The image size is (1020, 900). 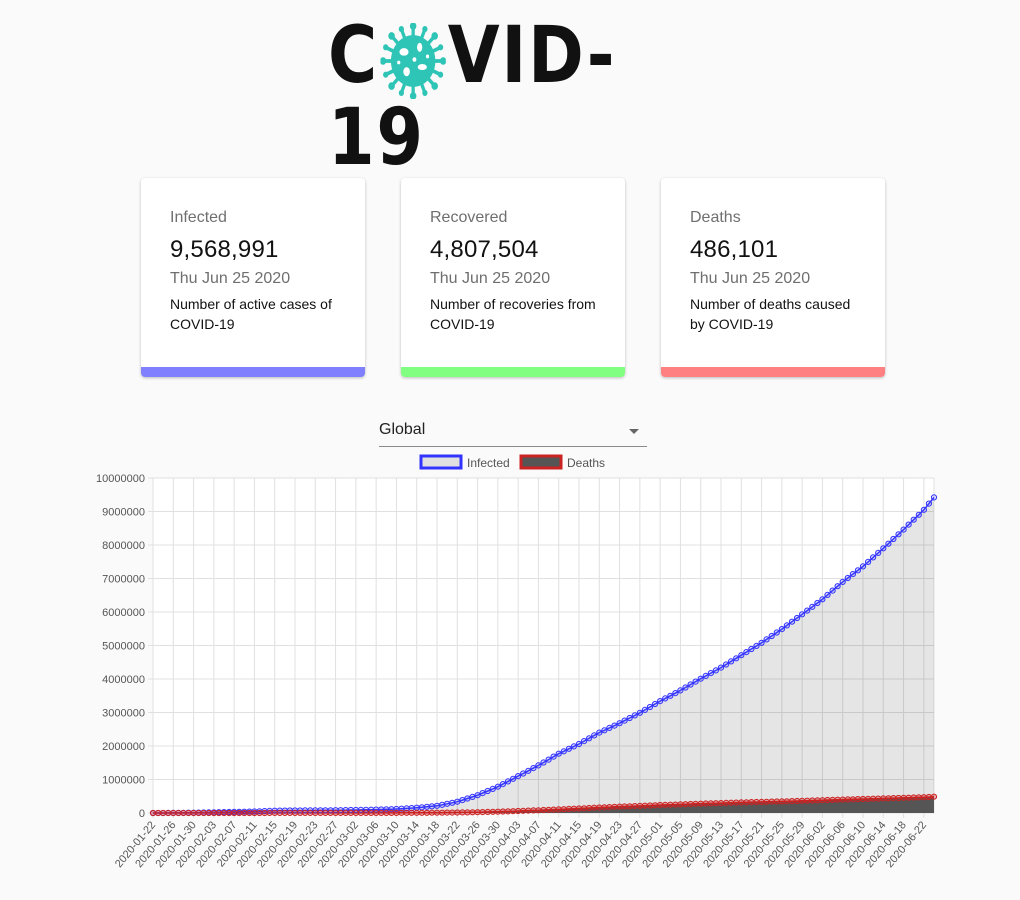 I want to click on card-color-bar, so click(x=773, y=372).